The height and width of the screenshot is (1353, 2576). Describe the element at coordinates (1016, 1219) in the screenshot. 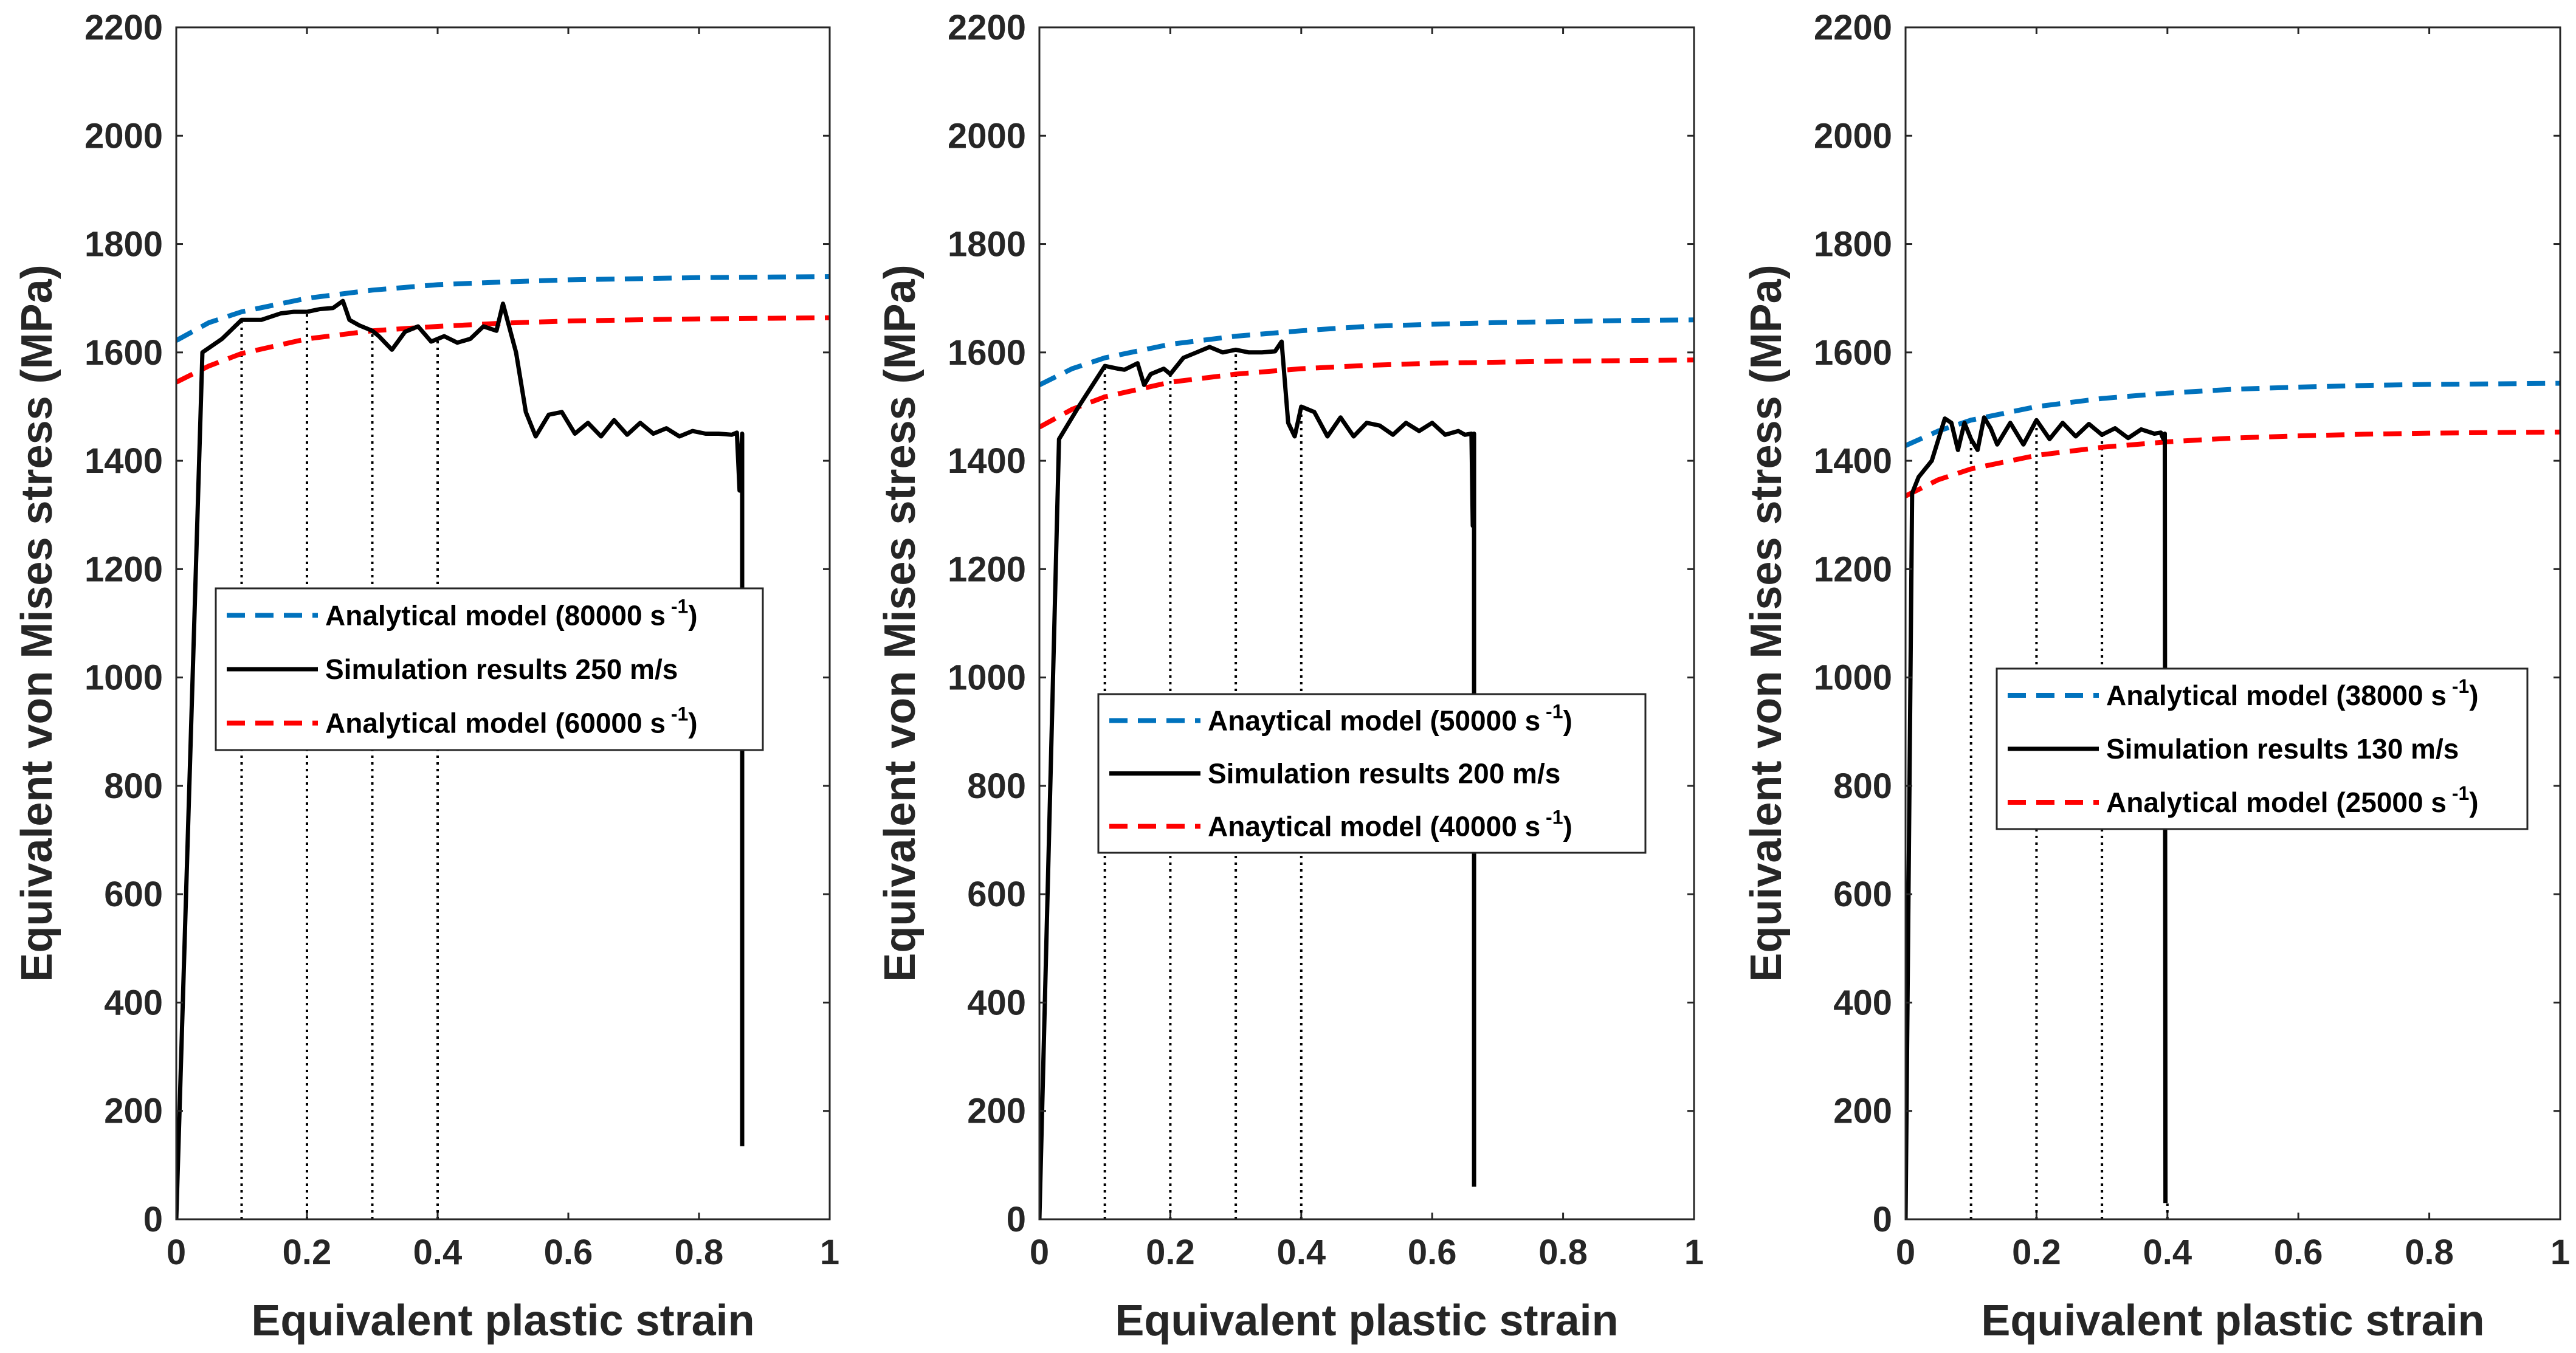

I see `chart2-ytick-label-0: 0` at that location.